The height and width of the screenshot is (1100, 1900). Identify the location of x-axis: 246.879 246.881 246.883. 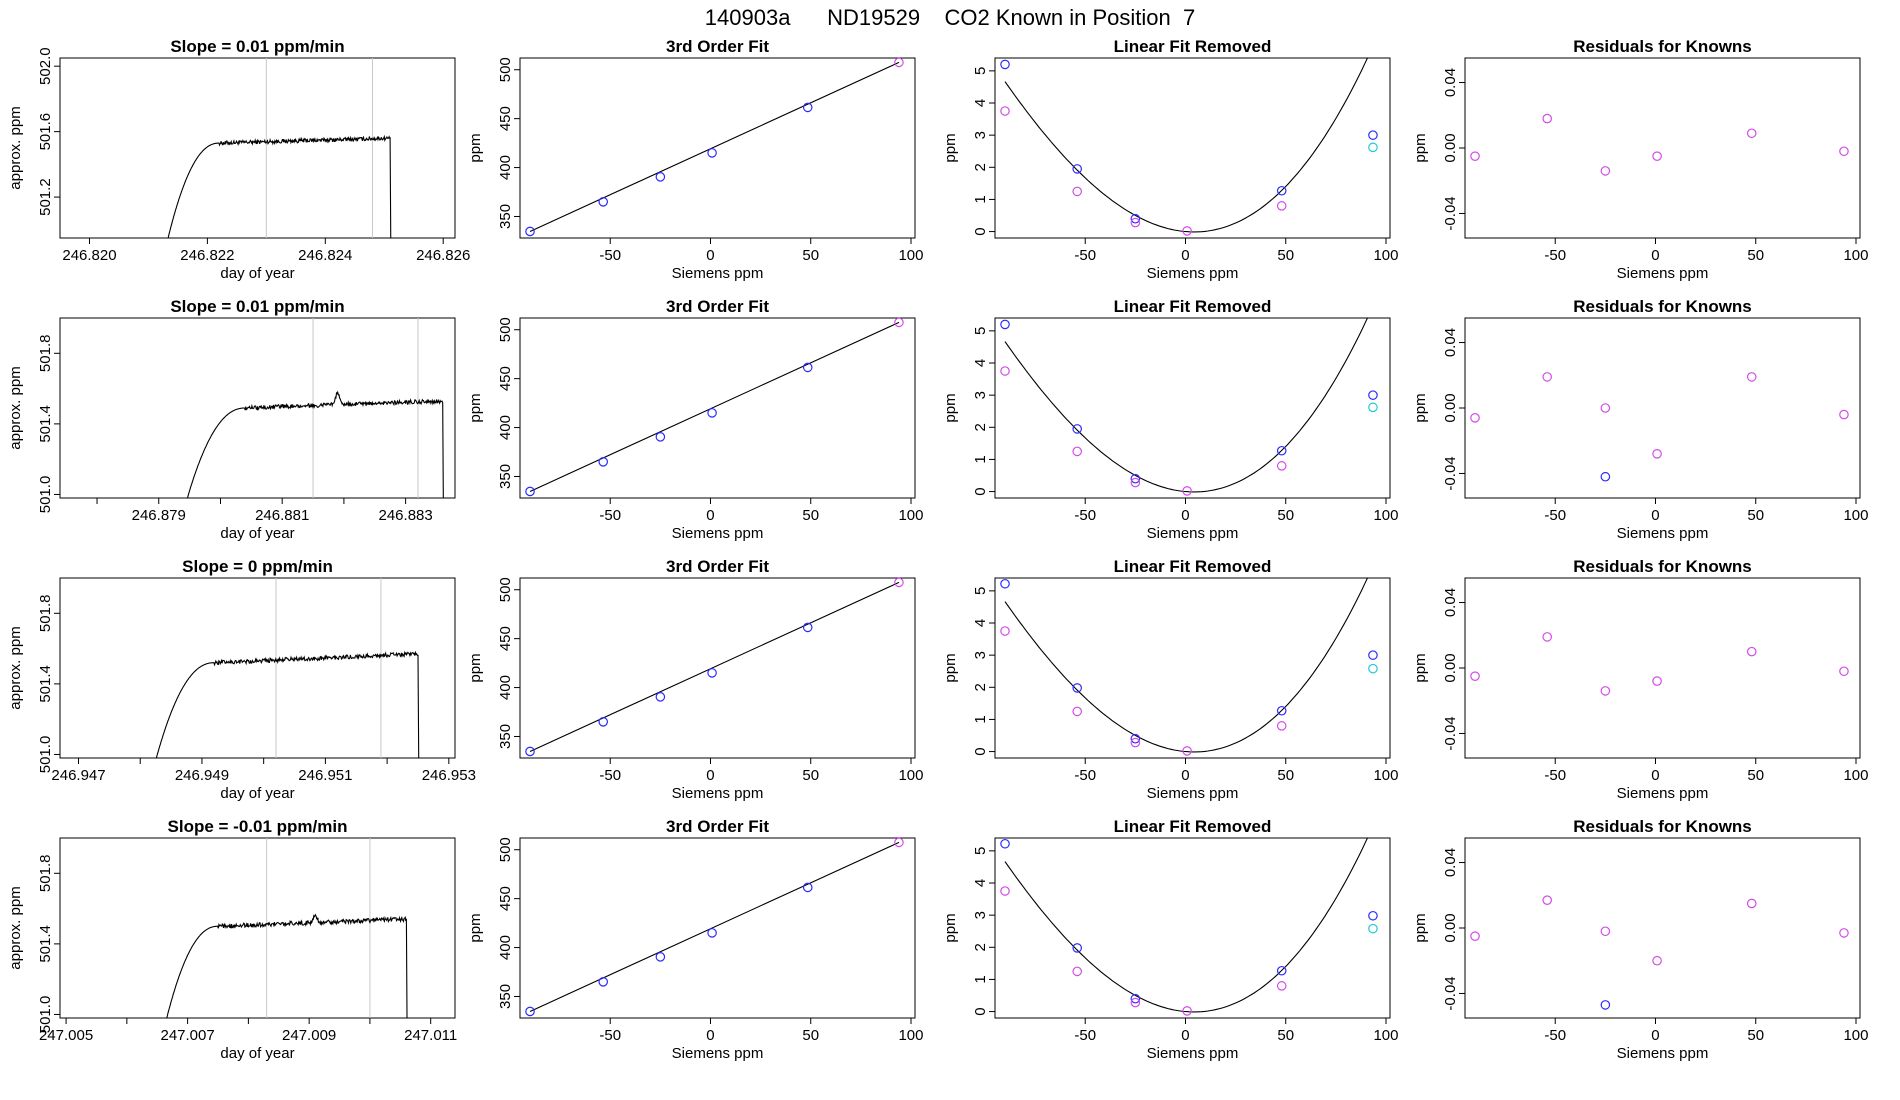
(264, 511).